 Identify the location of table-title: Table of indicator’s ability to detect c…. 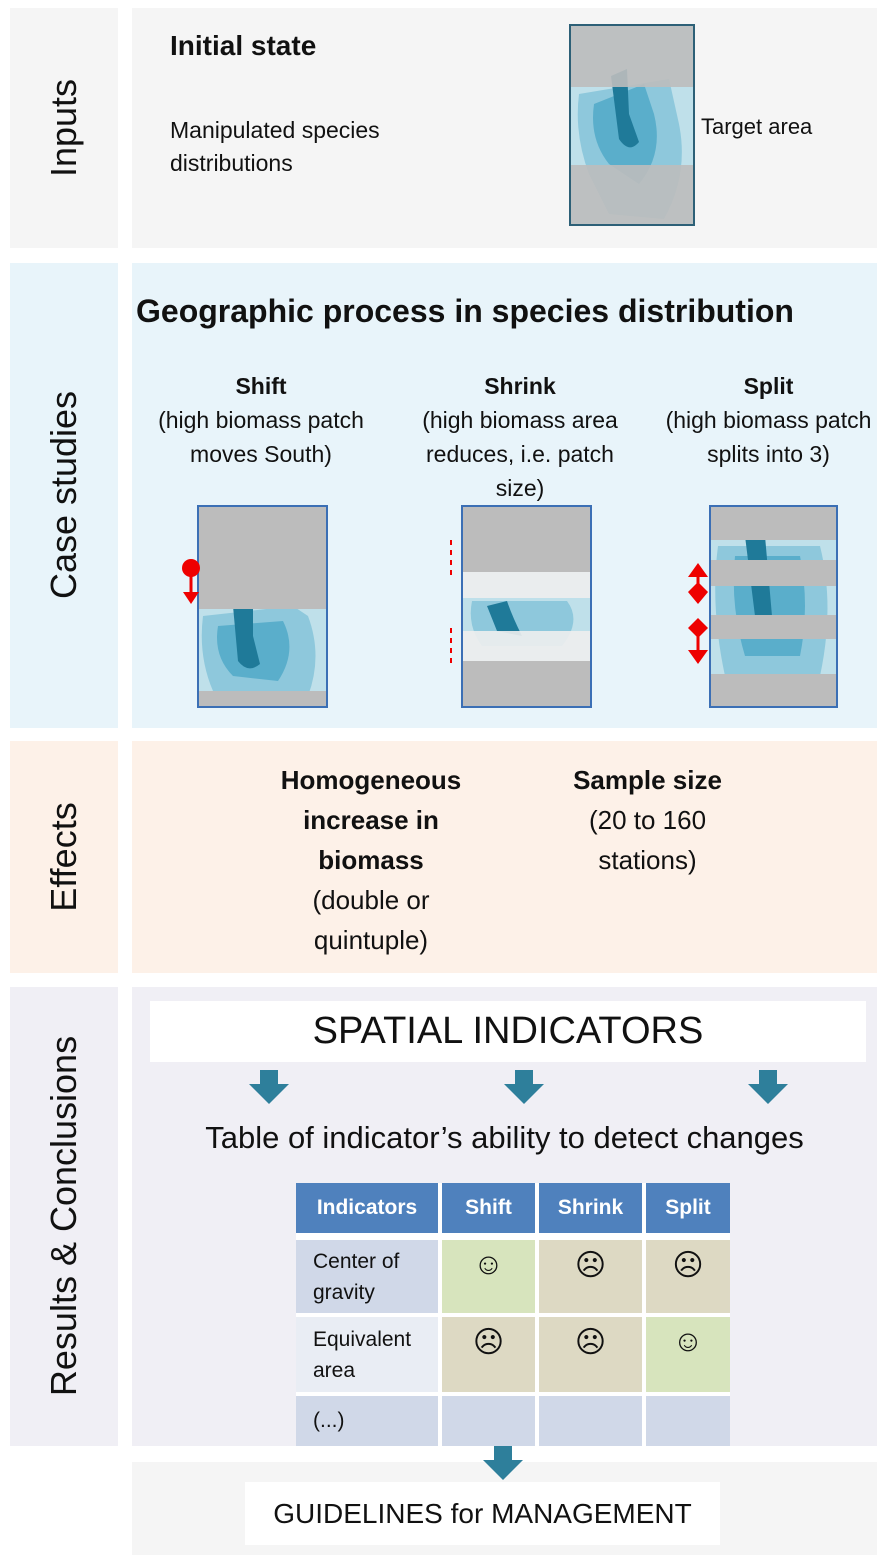
(504, 1137).